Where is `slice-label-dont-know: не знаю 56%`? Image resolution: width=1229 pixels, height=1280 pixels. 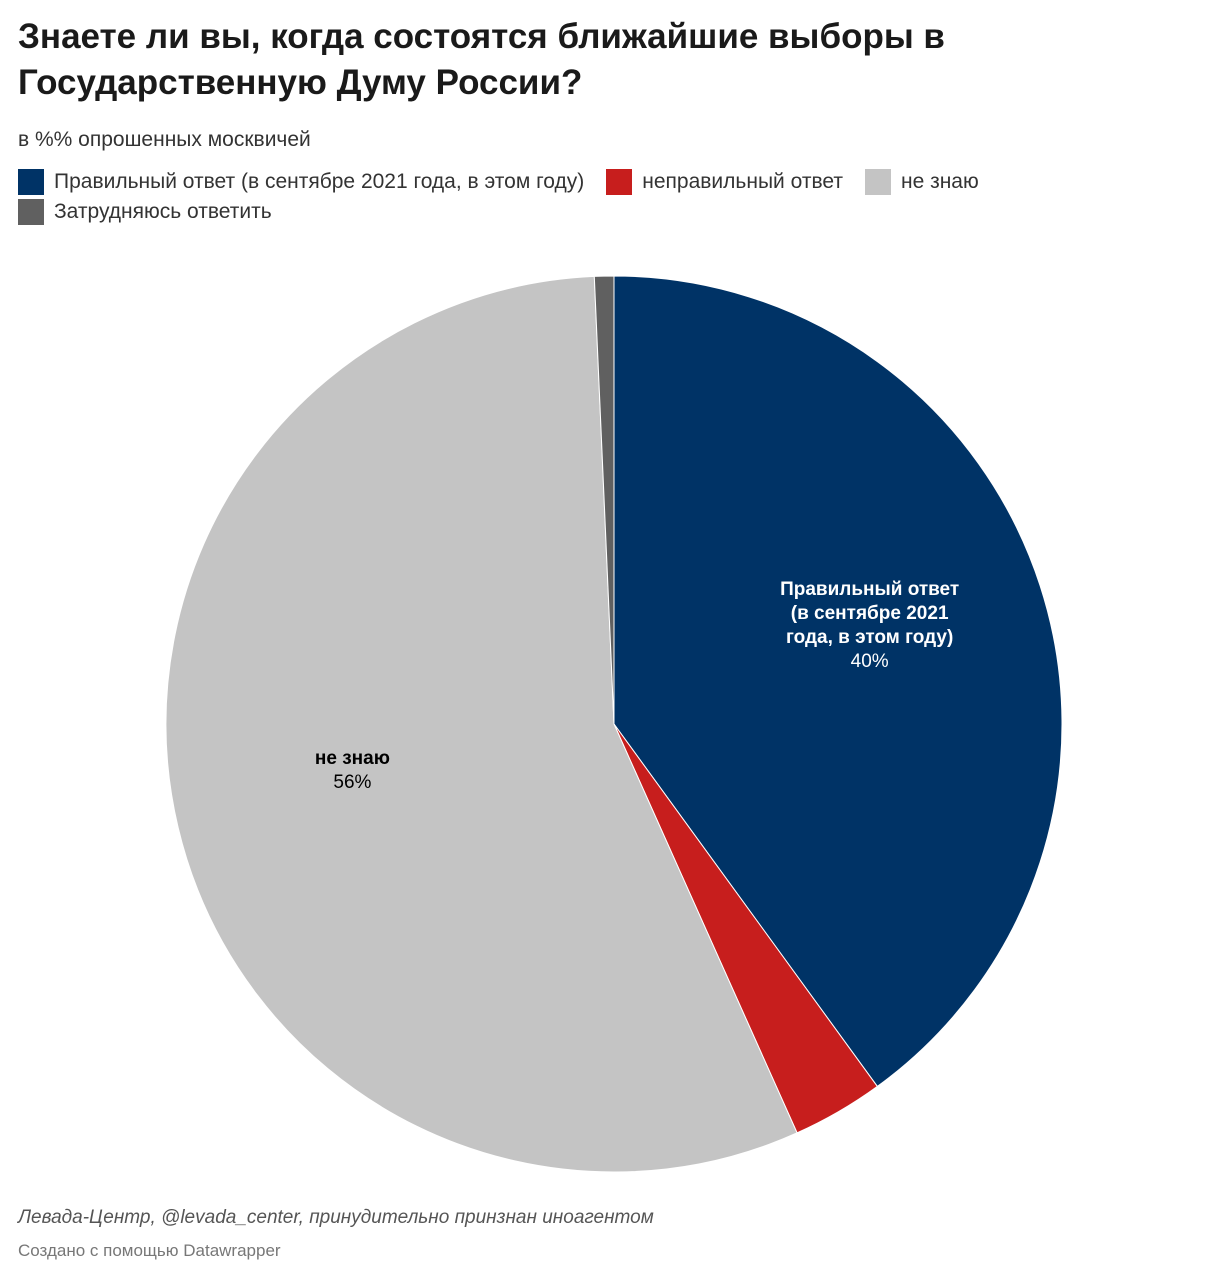
slice-label-dont-know: не знаю 56% is located at coordinates (352, 770).